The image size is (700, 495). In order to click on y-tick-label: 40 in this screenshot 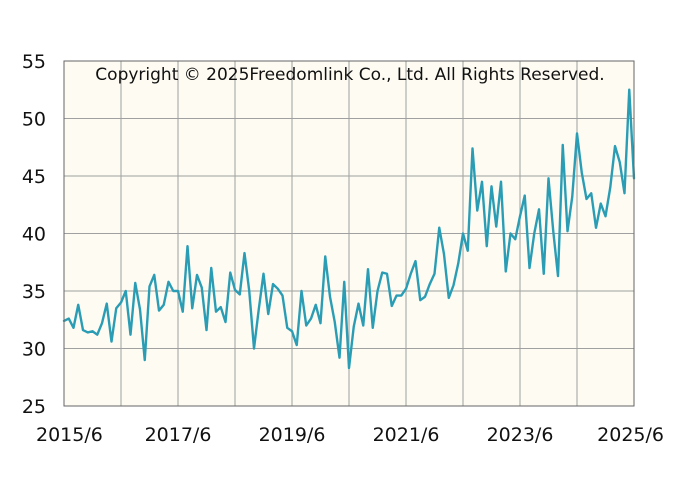, I will do `click(34, 235)`.